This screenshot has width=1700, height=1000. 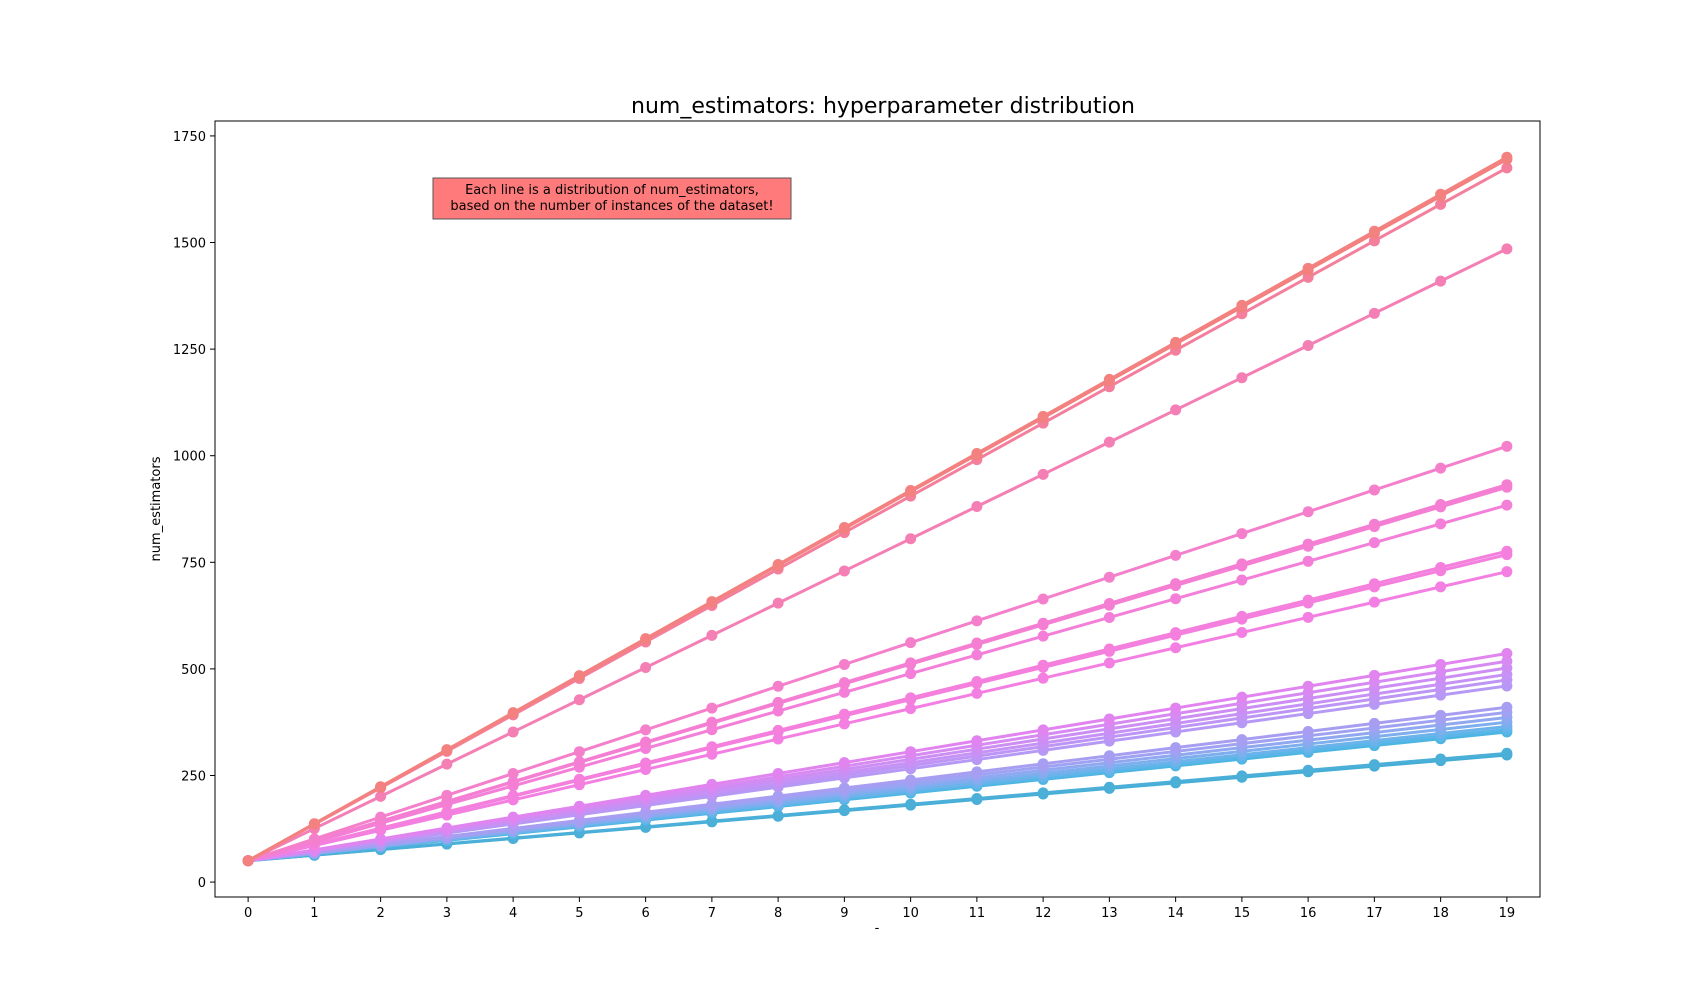 What do you see at coordinates (1440, 913) in the screenshot?
I see `x-tick-label: 18` at bounding box center [1440, 913].